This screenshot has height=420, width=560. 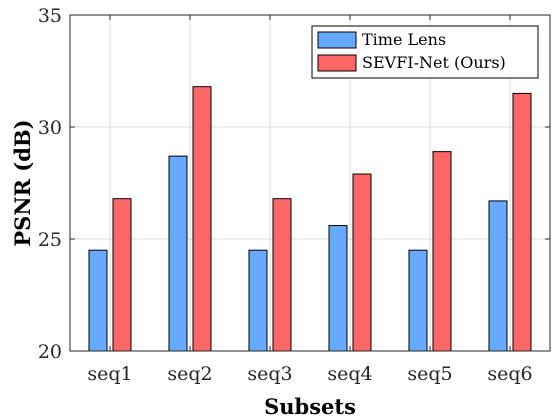 I want to click on y-tick-label: 35, so click(x=50, y=16).